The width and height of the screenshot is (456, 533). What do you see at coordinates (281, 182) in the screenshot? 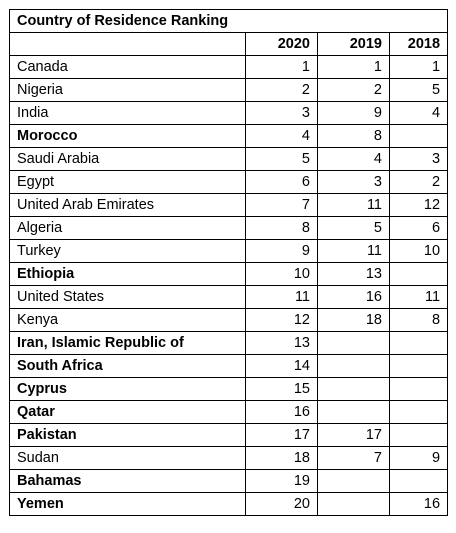
I see `rank-2020-cell: 6` at bounding box center [281, 182].